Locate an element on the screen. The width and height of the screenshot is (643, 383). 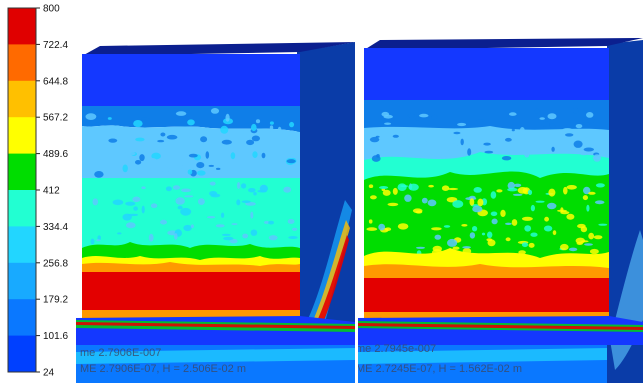
legend-tick-label: 800 is located at coordinates (51, 9).